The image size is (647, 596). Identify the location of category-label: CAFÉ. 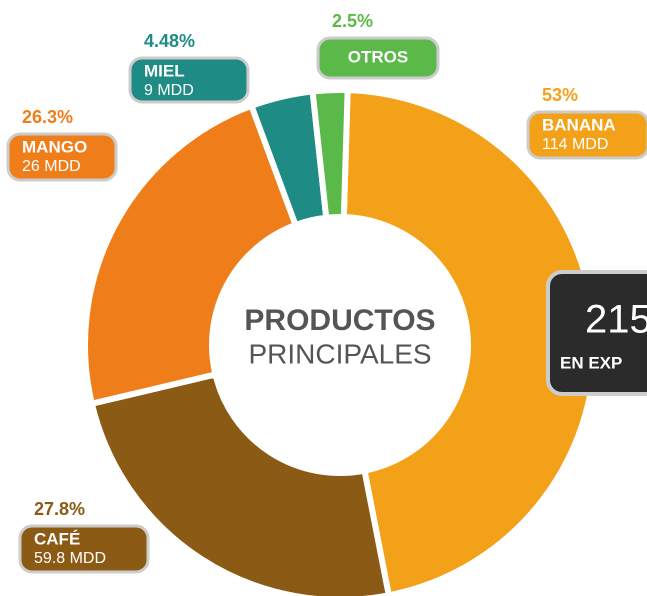
(57, 538).